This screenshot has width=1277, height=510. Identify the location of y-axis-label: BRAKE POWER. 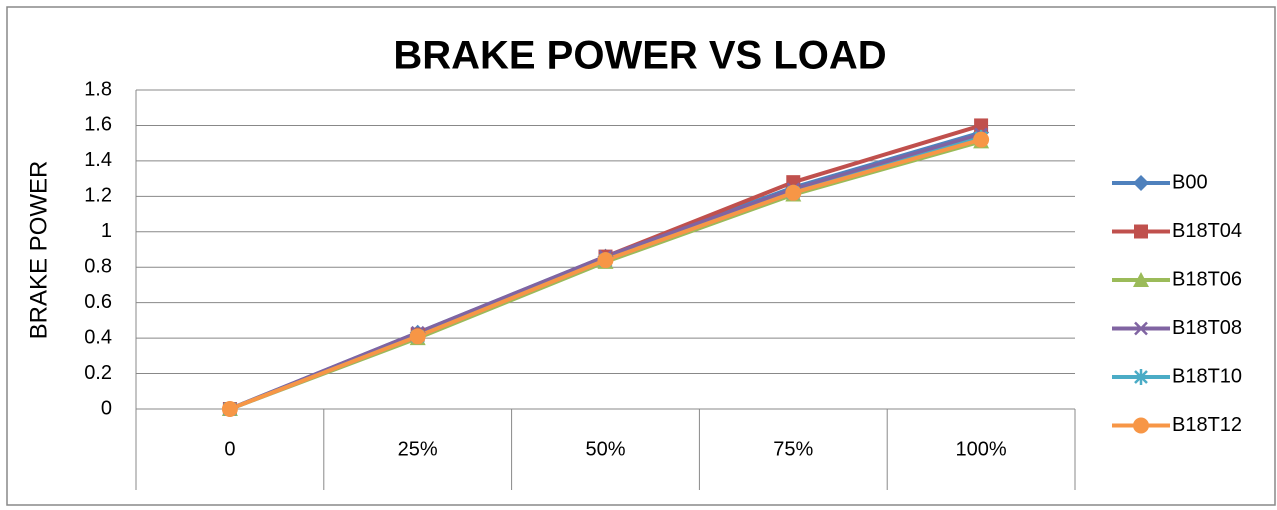
(38, 250).